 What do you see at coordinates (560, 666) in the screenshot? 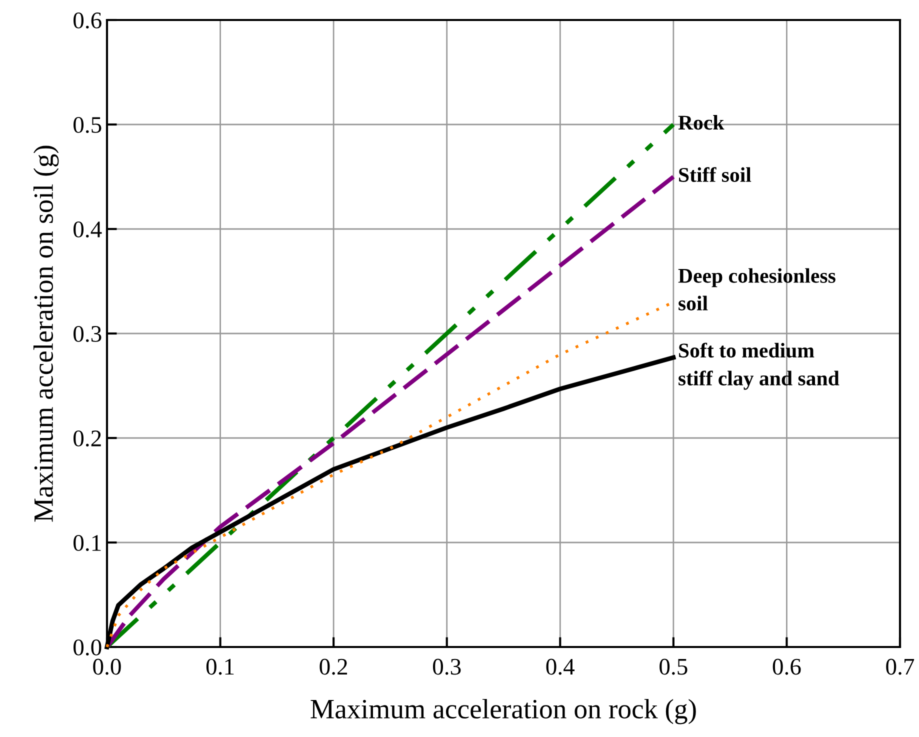
I see `x-tick-label: 0.4` at bounding box center [560, 666].